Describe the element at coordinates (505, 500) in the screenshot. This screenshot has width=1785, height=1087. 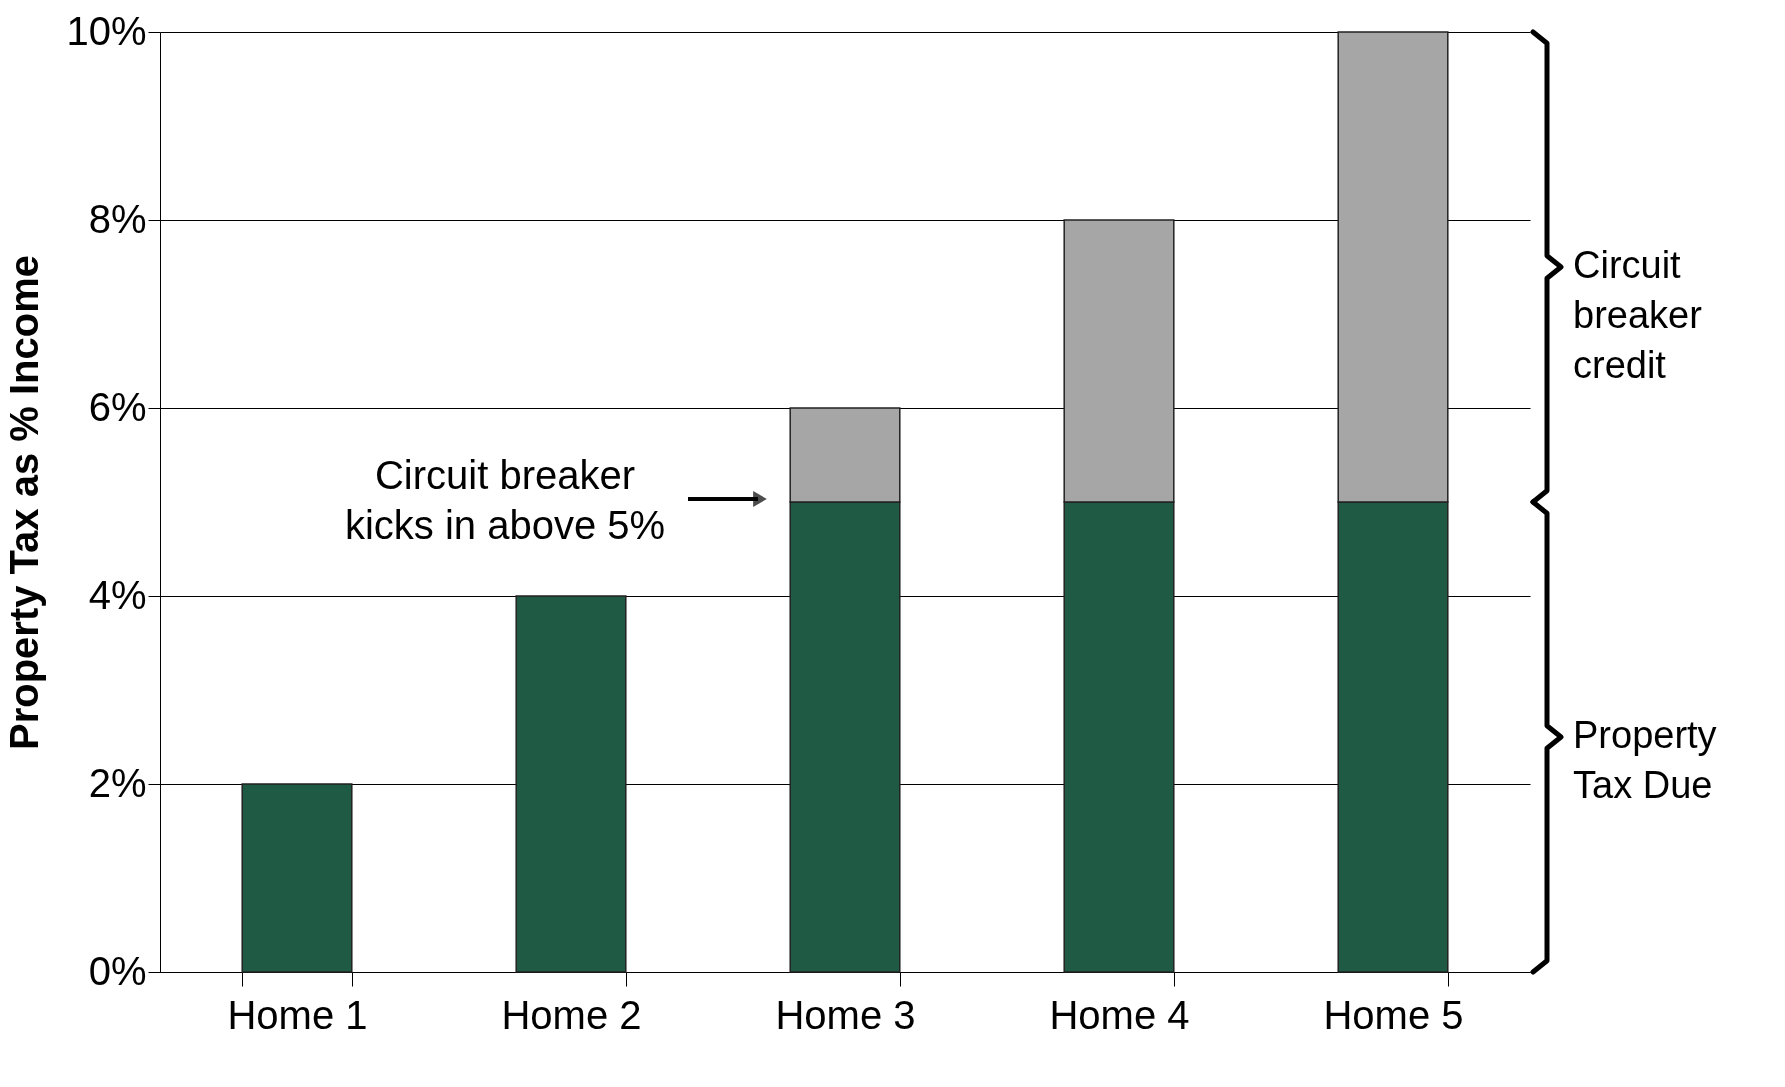
I see `annotation: Circuit breaker kicks in above 5%` at that location.